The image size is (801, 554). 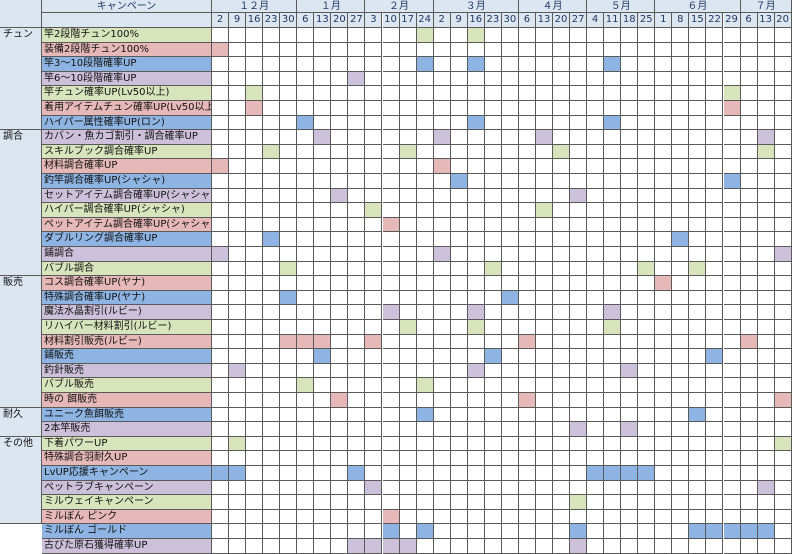 What do you see at coordinates (127, 444) in the screenshot?
I see `campaign-name: 下着パワーUP` at bounding box center [127, 444].